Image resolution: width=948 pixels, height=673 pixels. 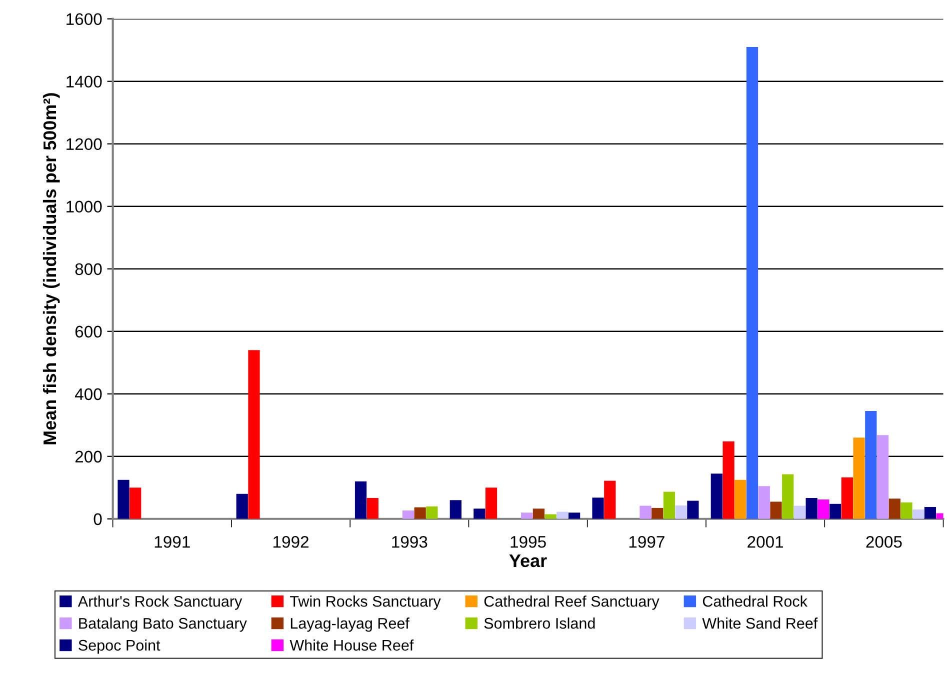 I want to click on y-tick-label: 400, so click(x=88, y=394).